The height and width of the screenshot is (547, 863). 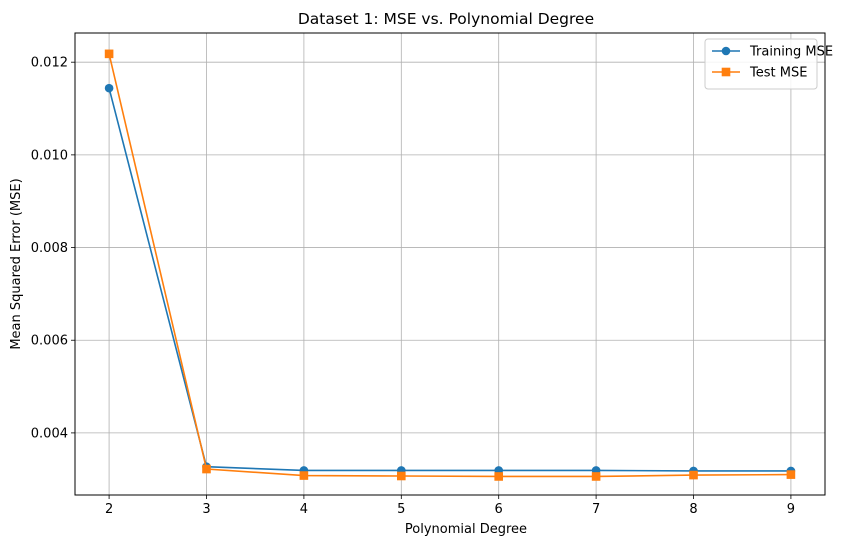 I want to click on x-tick-label: 9, so click(x=791, y=509).